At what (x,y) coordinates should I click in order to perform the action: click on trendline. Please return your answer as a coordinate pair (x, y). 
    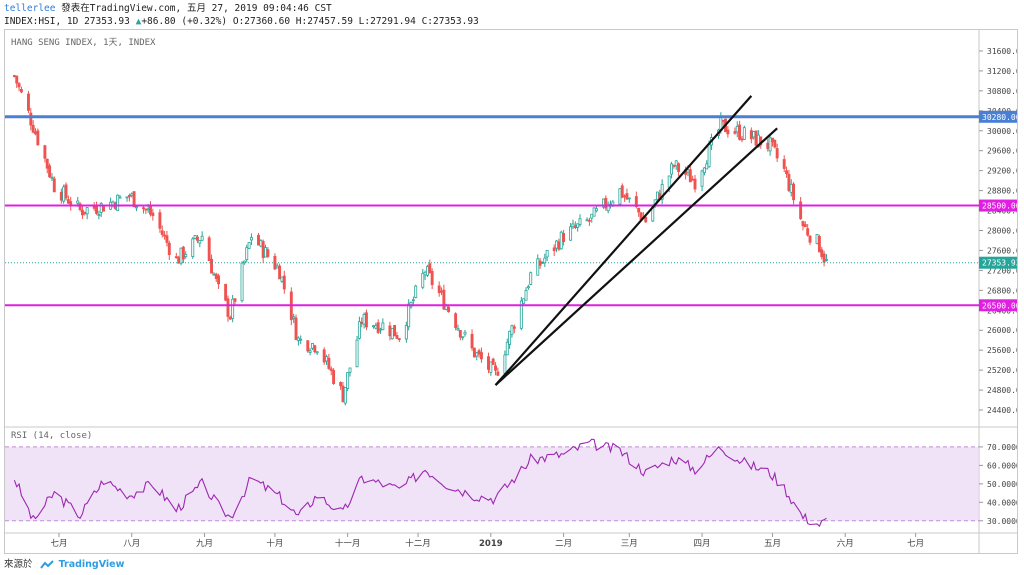
    Looking at the image, I should click on (623, 240).